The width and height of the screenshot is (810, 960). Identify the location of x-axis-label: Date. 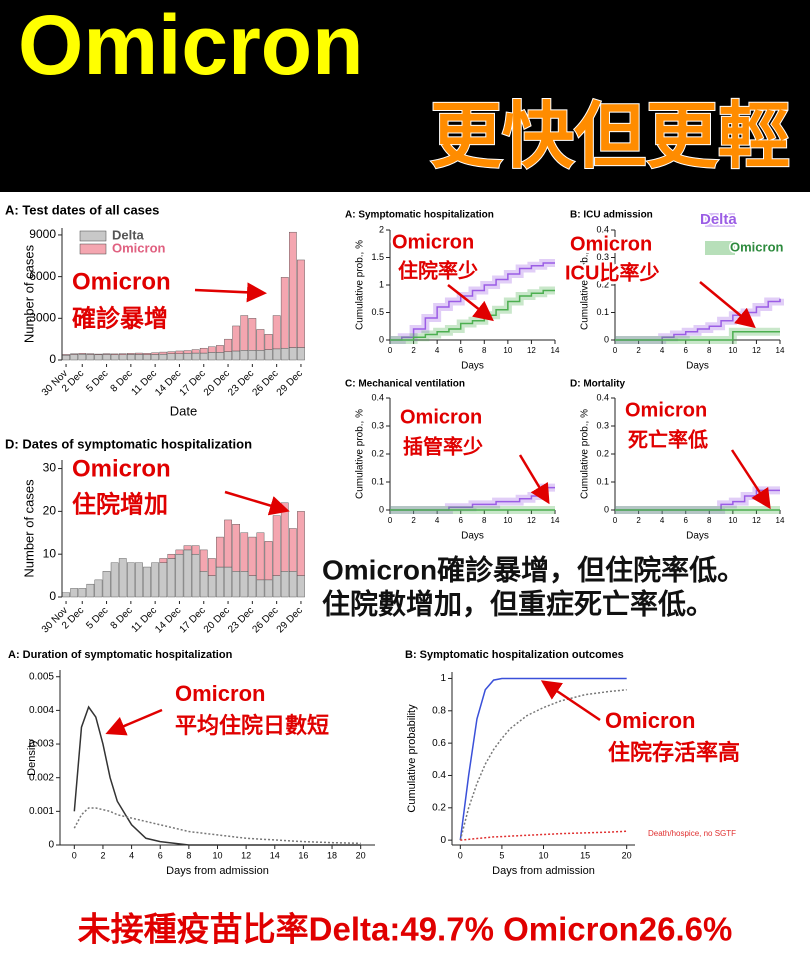
(183, 410).